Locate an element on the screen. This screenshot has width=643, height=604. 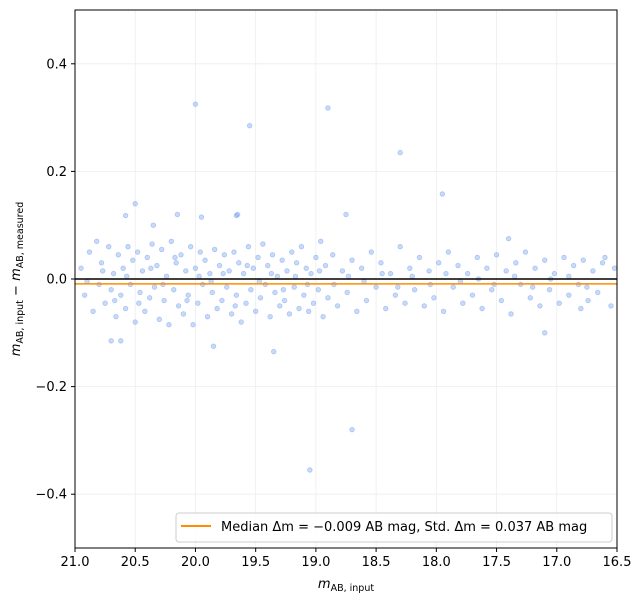
x-tick-label: 20.0 is located at coordinates (195, 562).